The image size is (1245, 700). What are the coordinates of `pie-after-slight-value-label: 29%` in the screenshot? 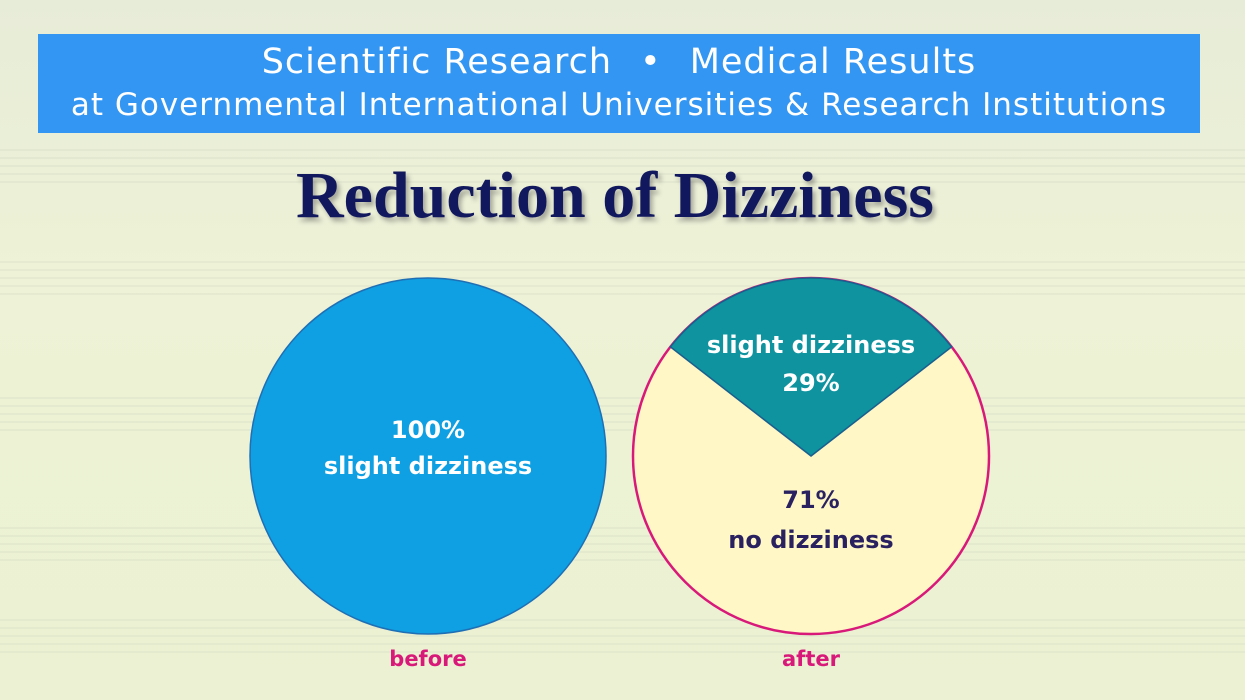 It's located at (810, 383).